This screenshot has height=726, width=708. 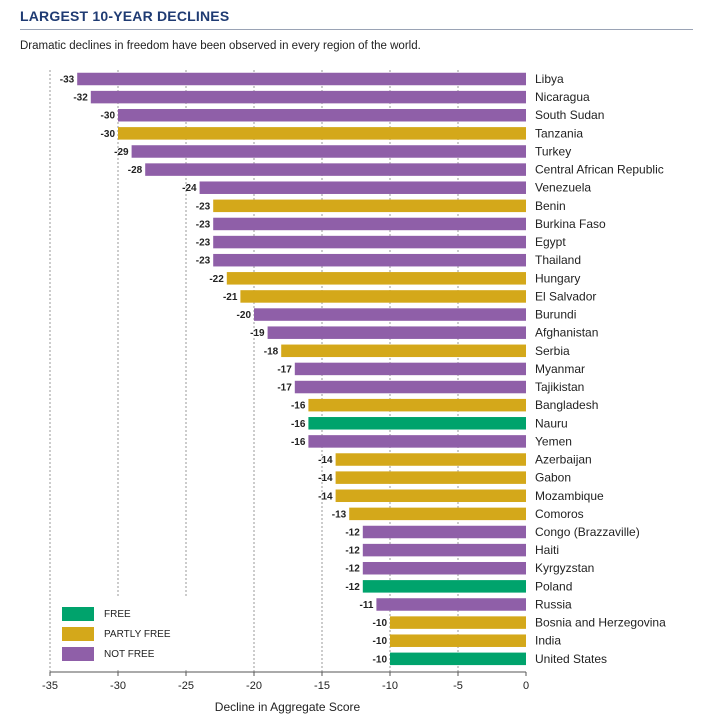 I want to click on country-label: Venezuela, so click(x=563, y=188).